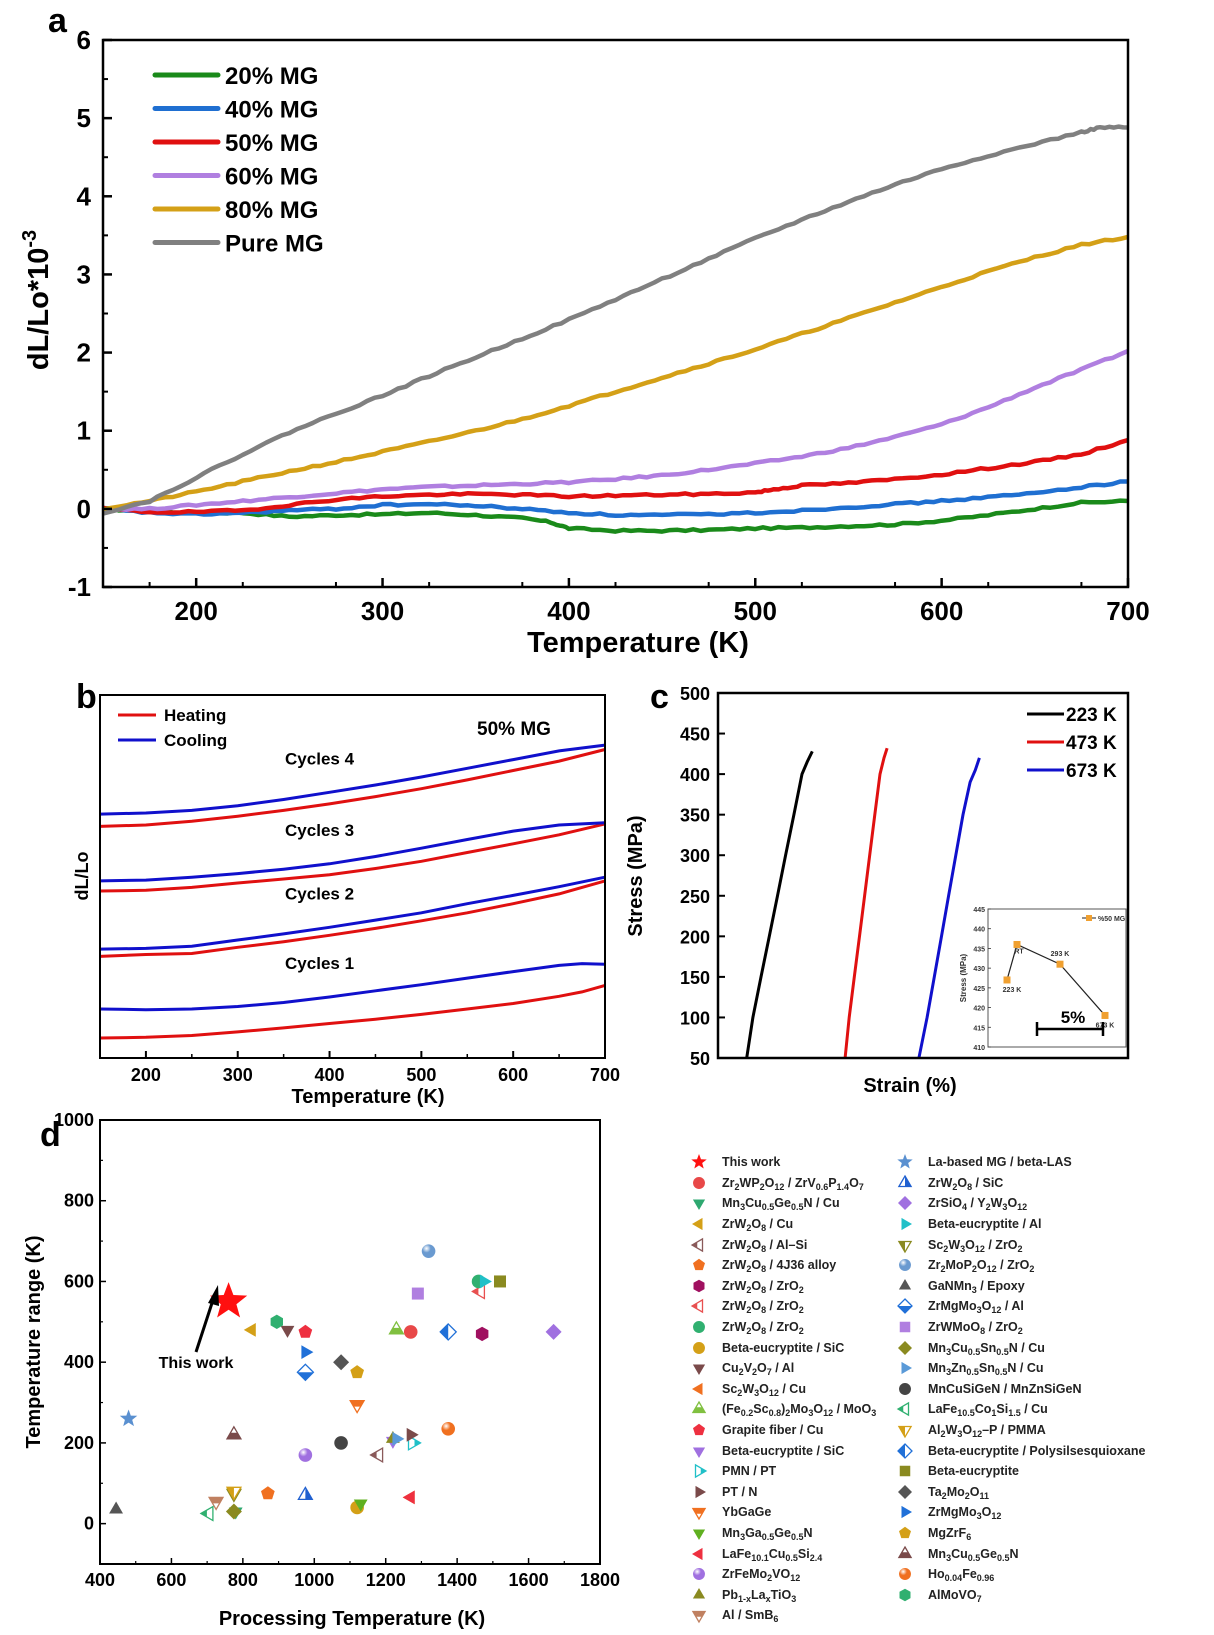  I want to click on sphere-marker, so click(905, 1265).